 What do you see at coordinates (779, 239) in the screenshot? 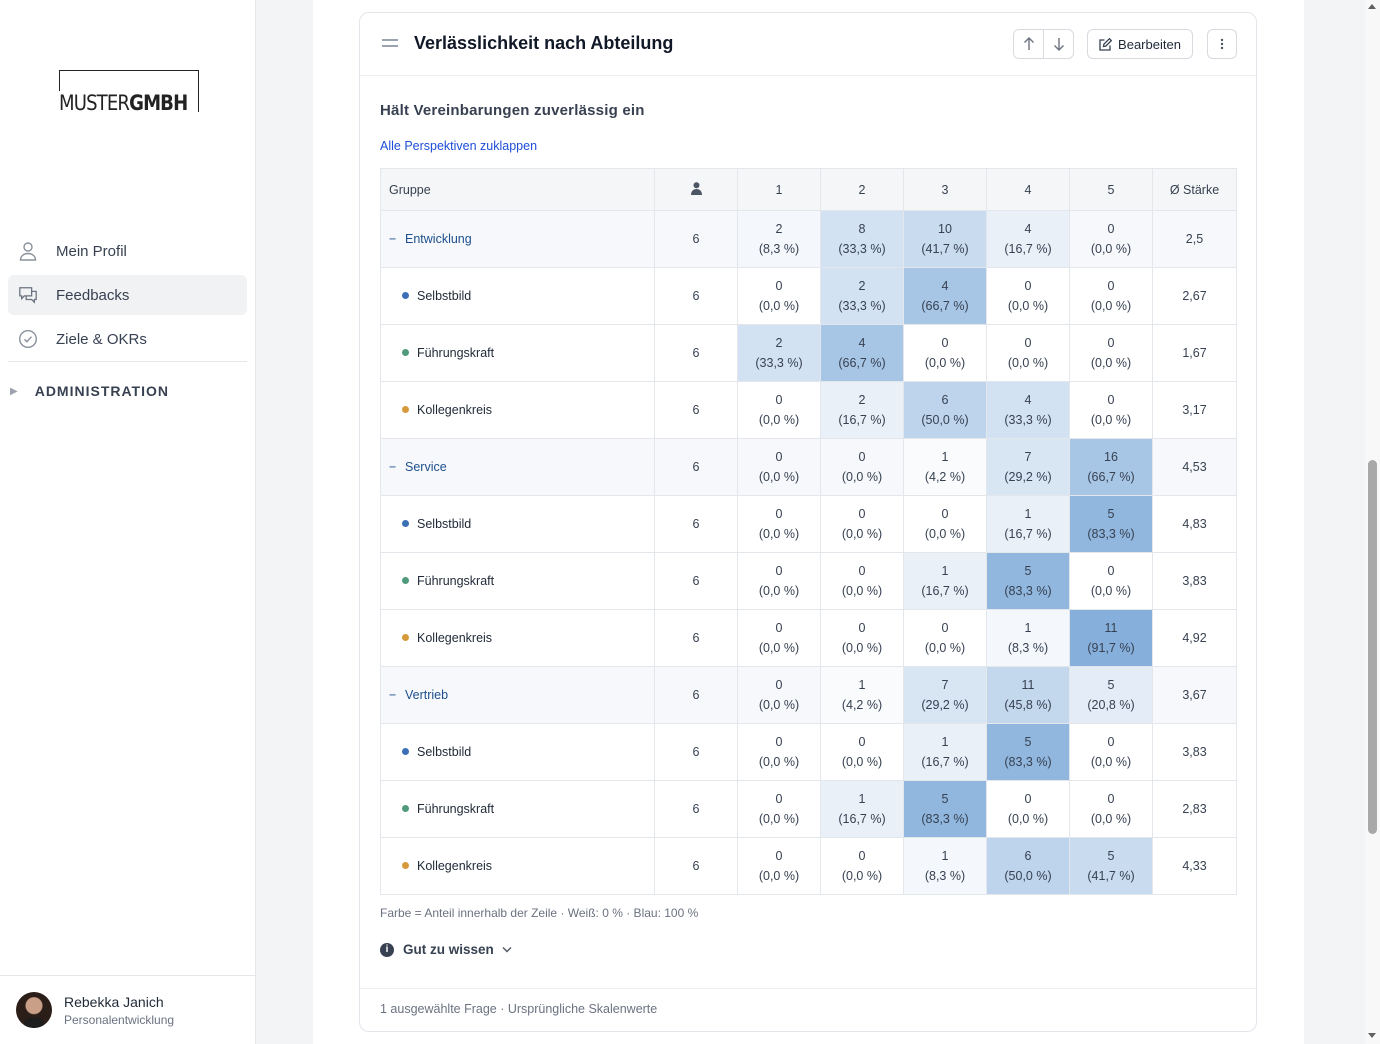
I see `cell-score-1: 2 (8,3 %)` at bounding box center [779, 239].